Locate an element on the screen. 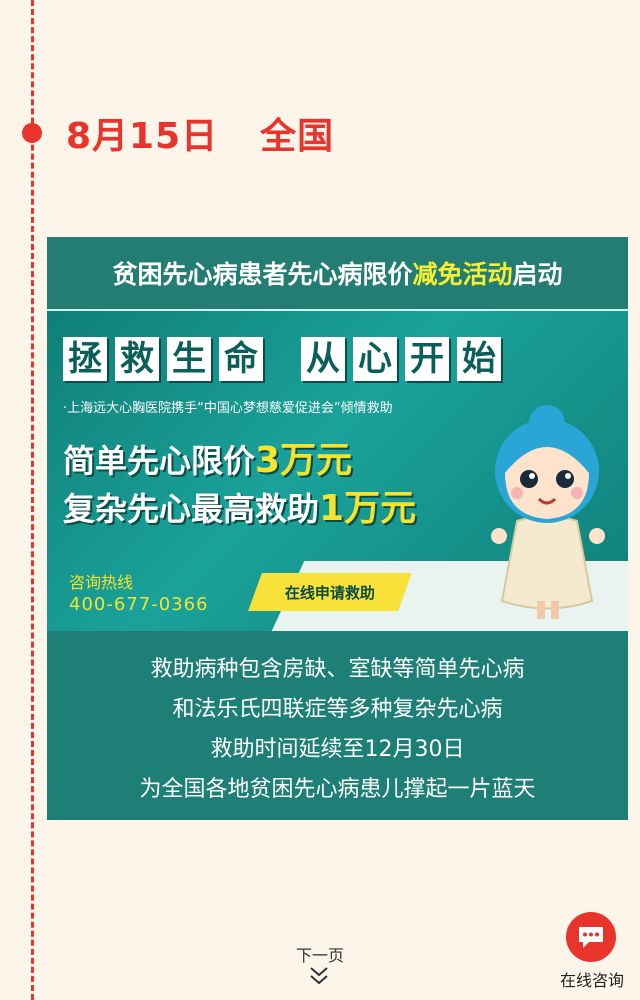  headline-spacer is located at coordinates (282, 359).